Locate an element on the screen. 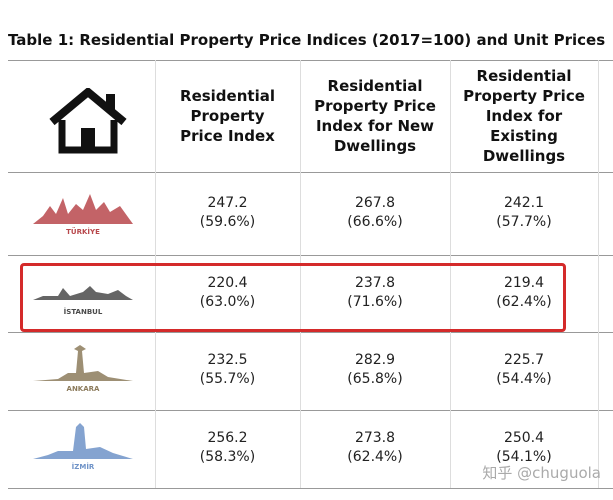  percent-change: (65.8%) is located at coordinates (375, 379).